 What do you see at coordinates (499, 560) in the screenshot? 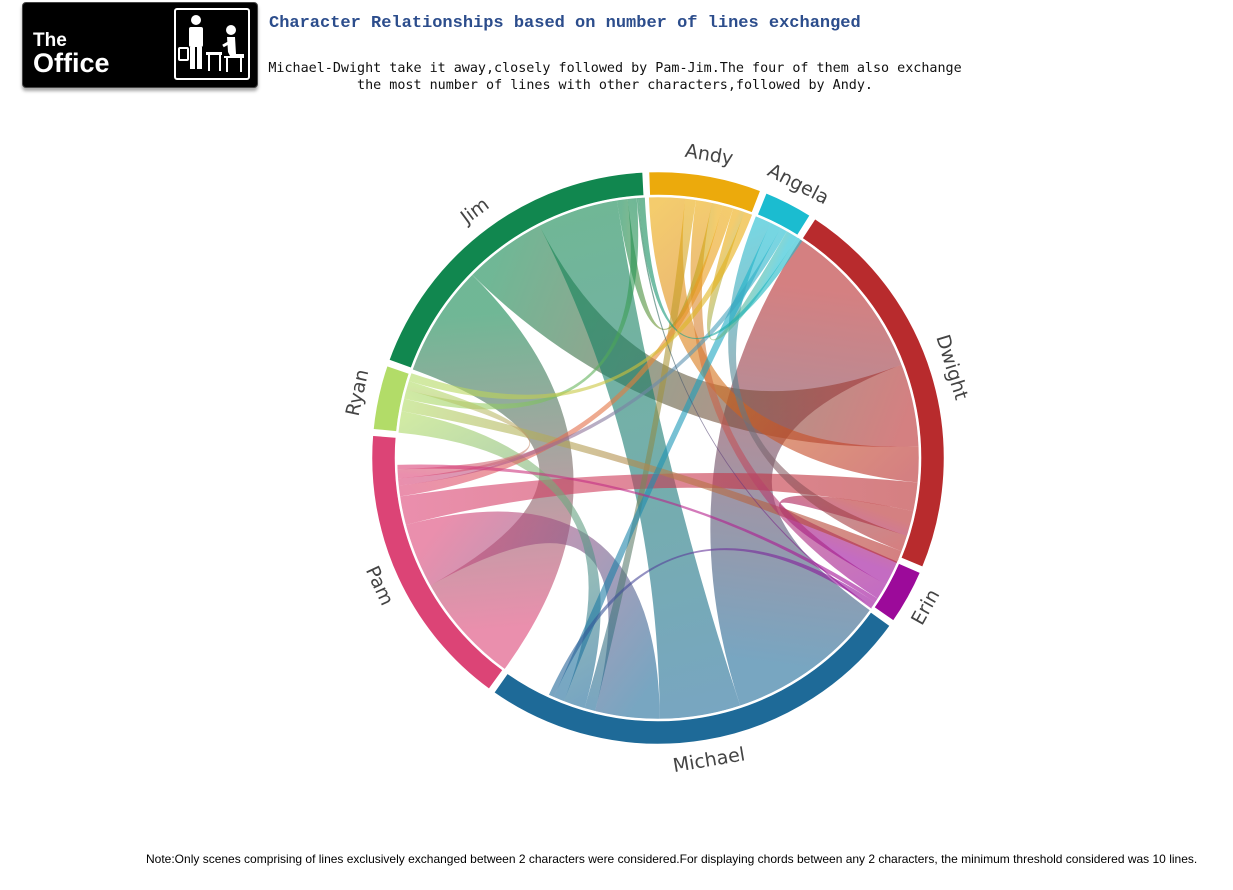
I see `chord-michael-ryan` at bounding box center [499, 560].